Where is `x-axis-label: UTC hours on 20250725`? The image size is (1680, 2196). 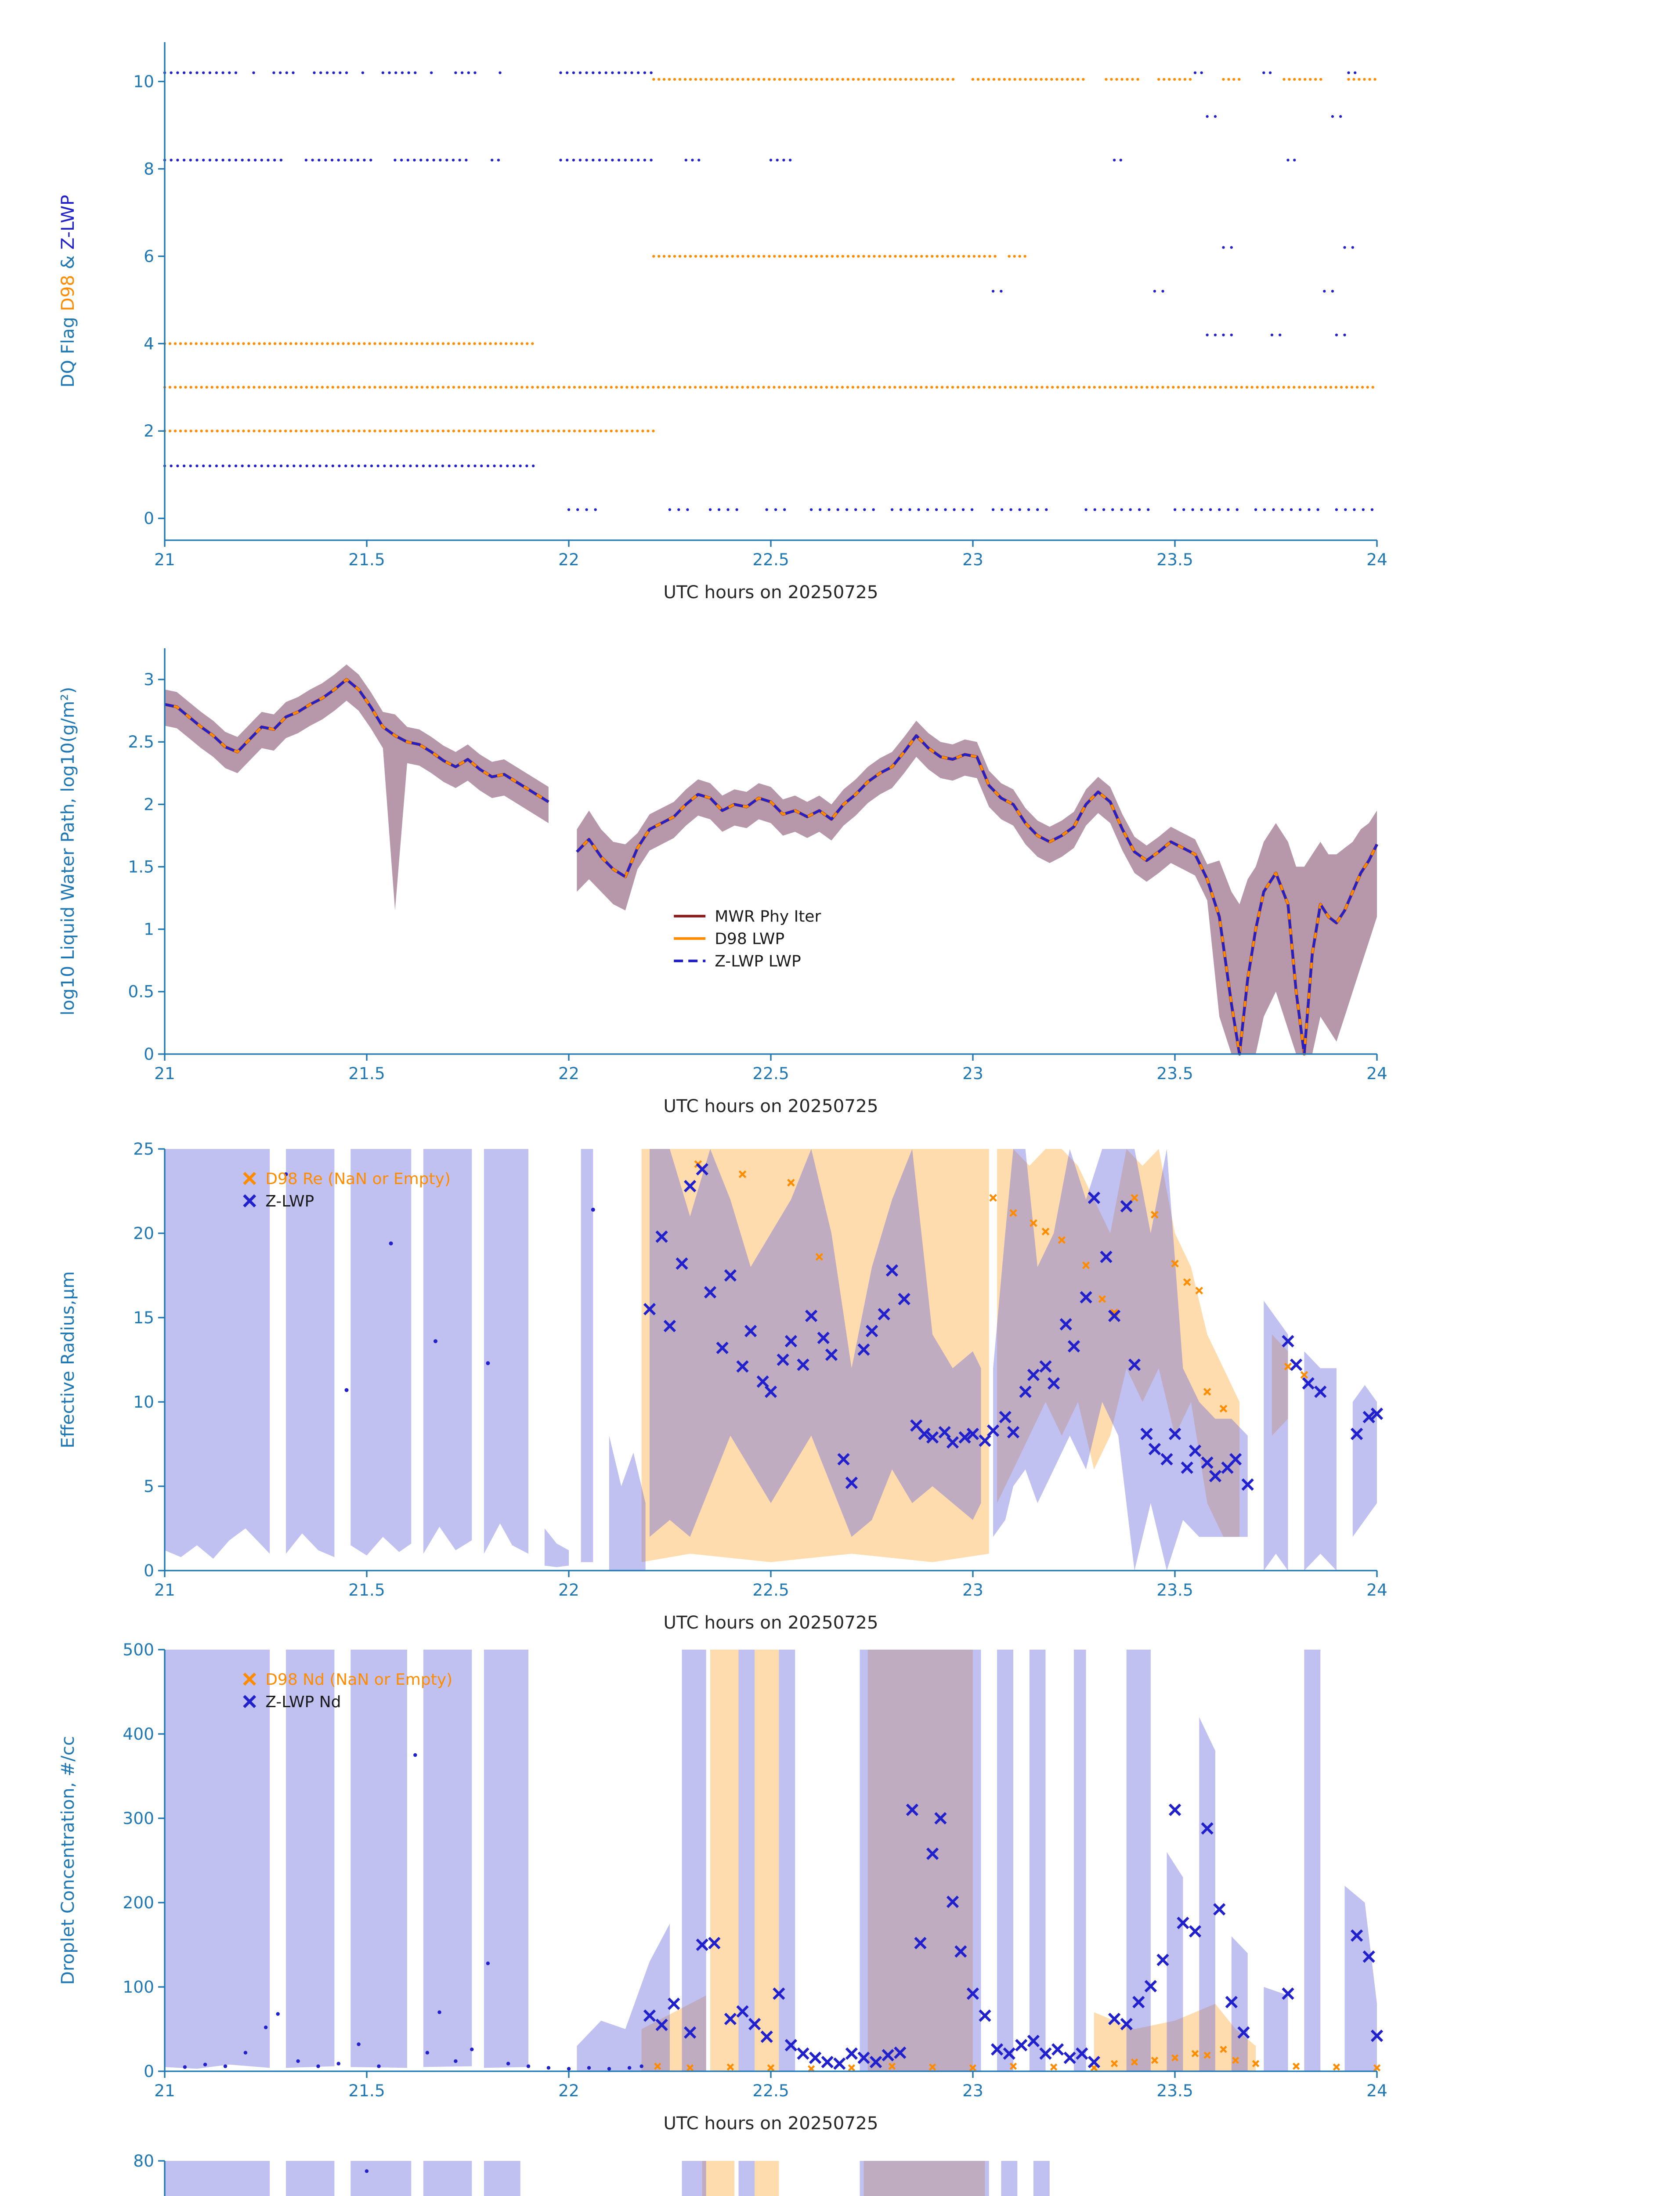 x-axis-label: UTC hours on 20250725 is located at coordinates (770, 2123).